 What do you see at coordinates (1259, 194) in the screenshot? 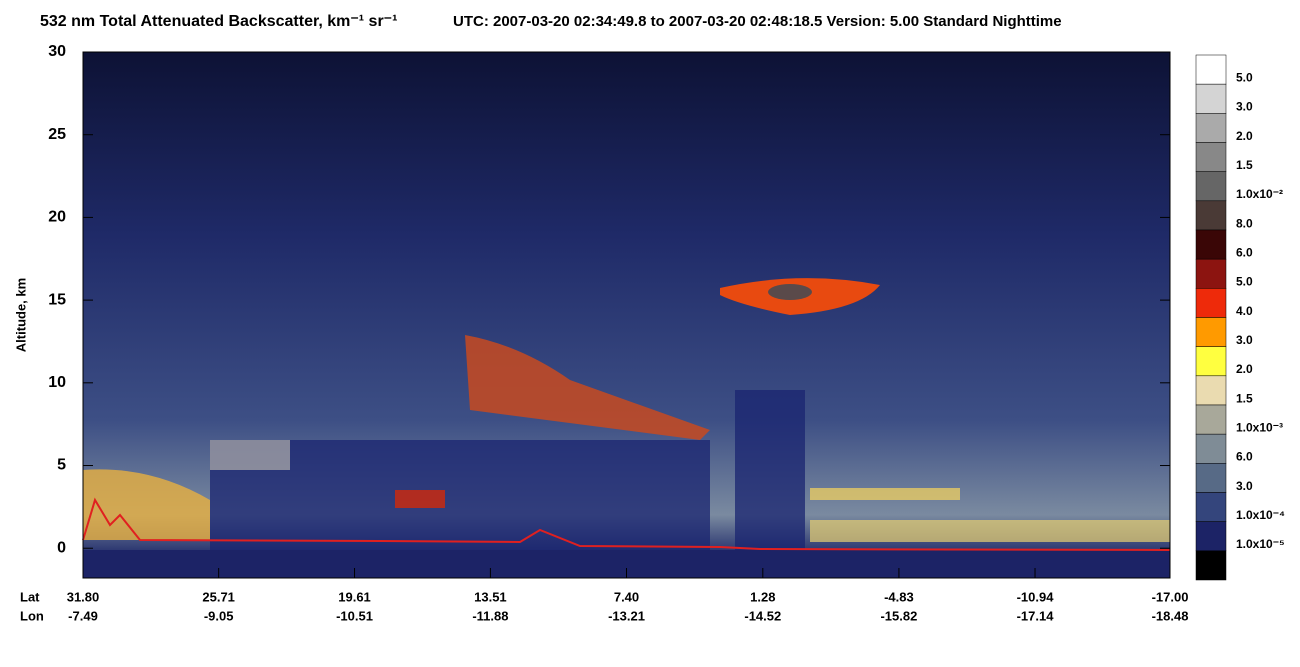
I see `colorbar-label: 1.0x10⁻²` at bounding box center [1259, 194].